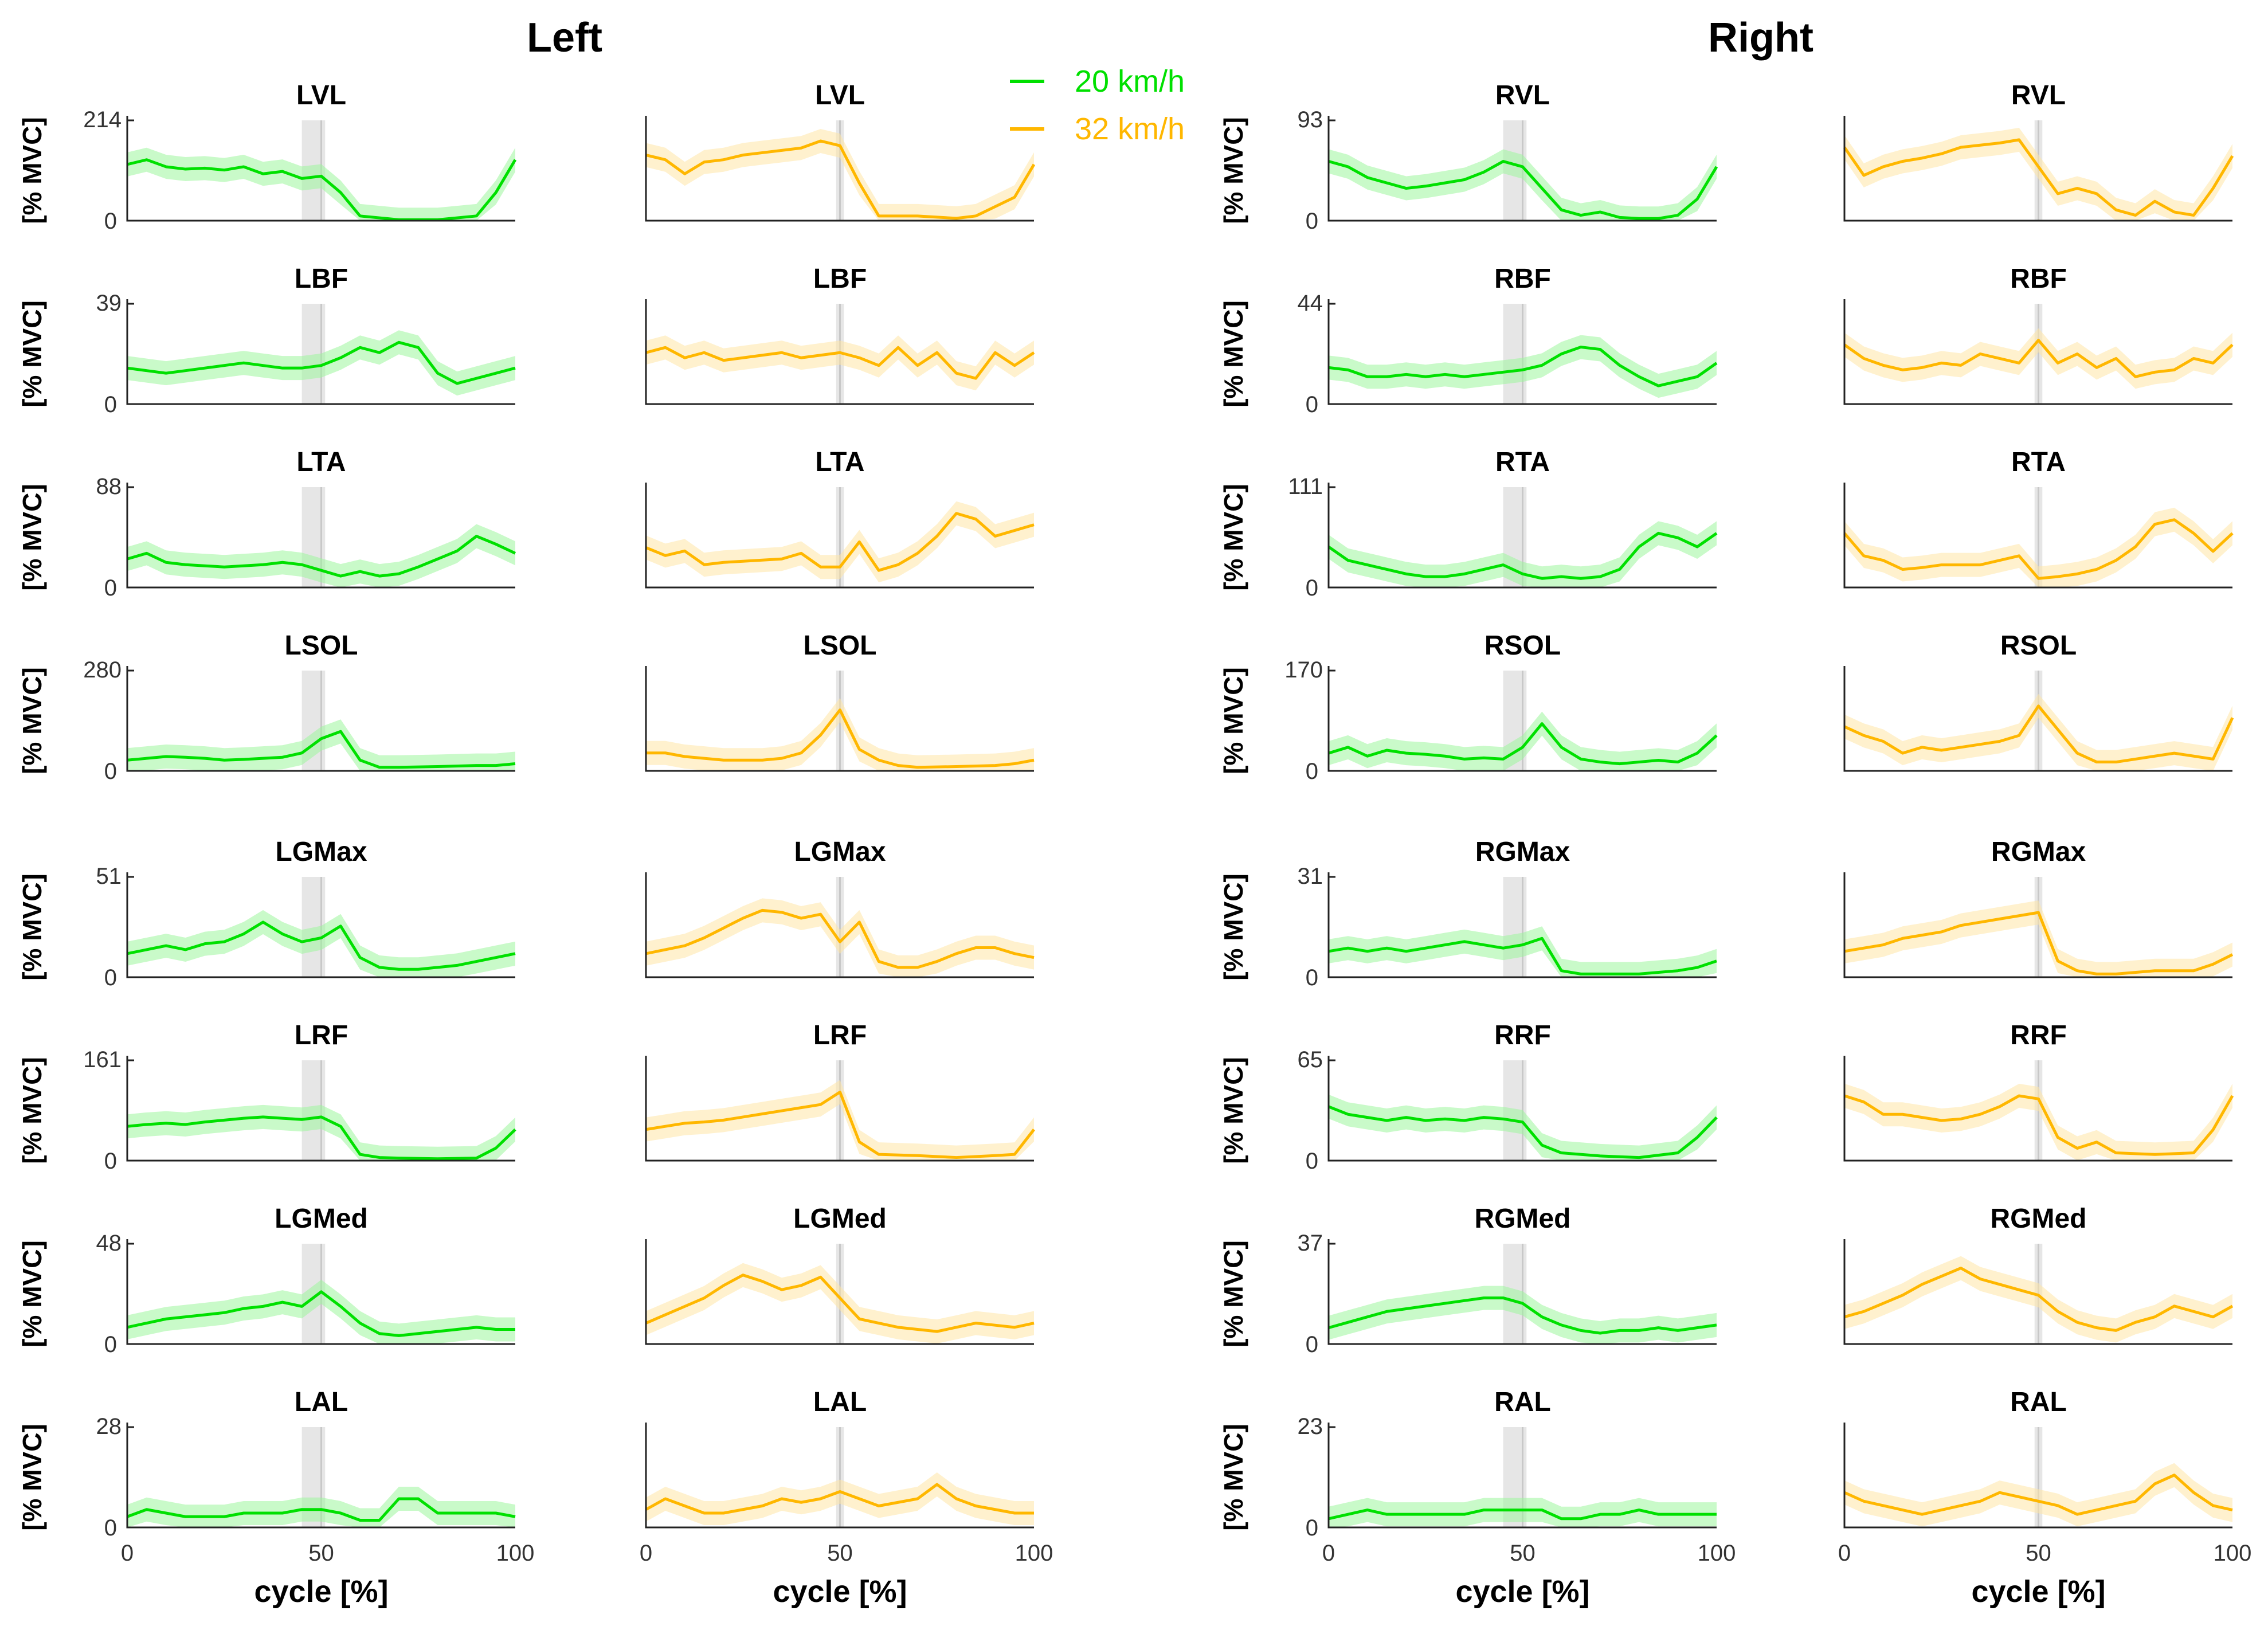  I want to click on panel-lvl-32kmh: LVL, so click(840, 151).